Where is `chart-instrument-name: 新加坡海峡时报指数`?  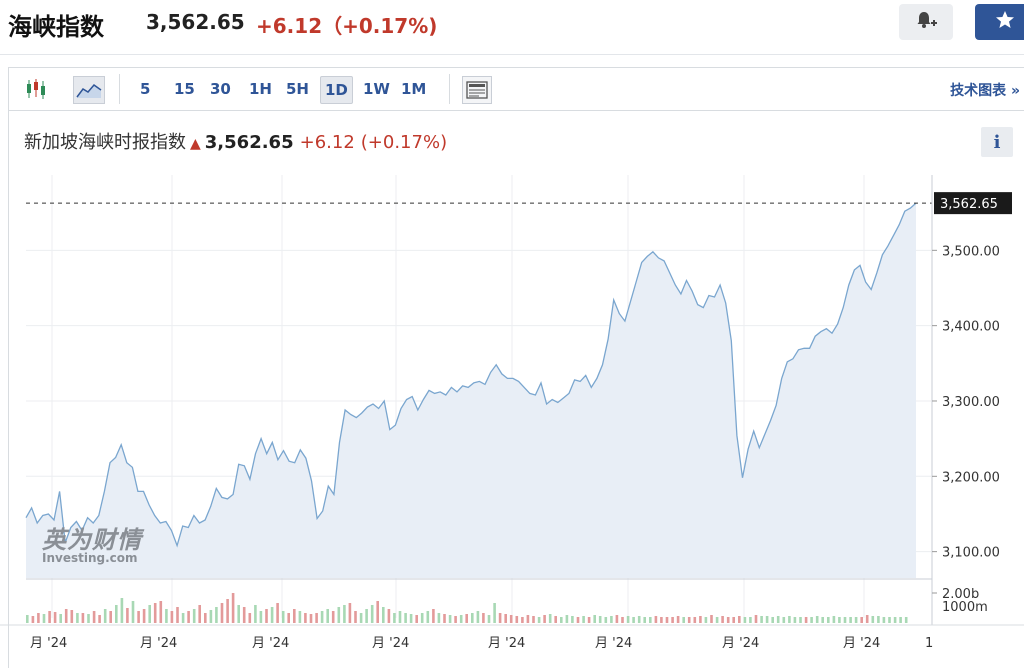
chart-instrument-name: 新加坡海峡时报指数 is located at coordinates (105, 142).